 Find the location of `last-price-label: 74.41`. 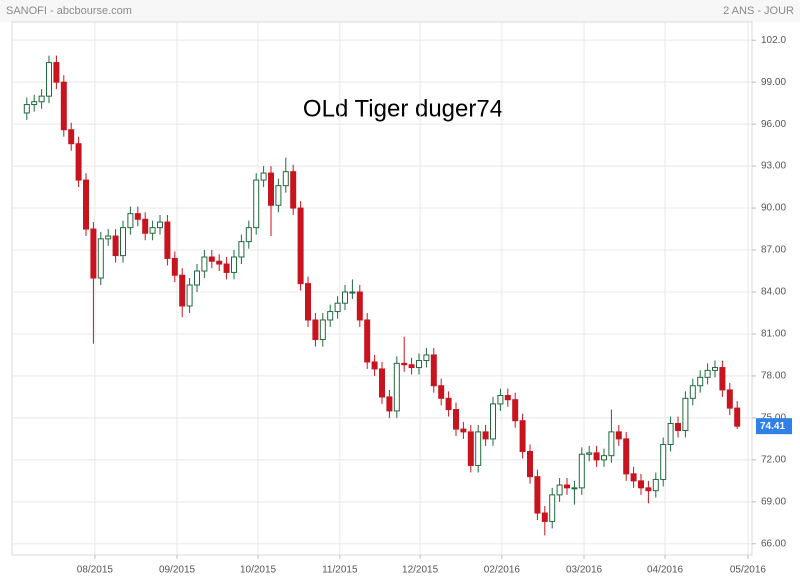

last-price-label: 74.41 is located at coordinates (772, 426).